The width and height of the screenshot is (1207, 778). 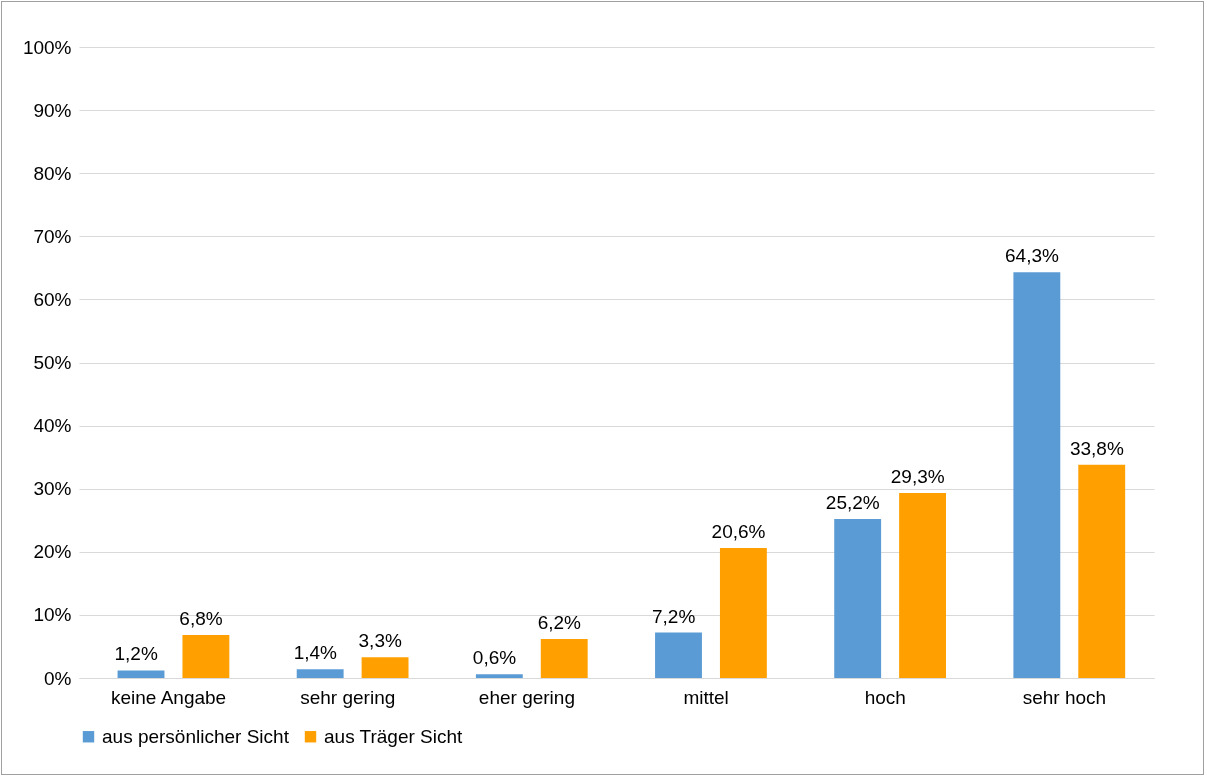 I want to click on y-tick-label: 40%, so click(x=52, y=426).